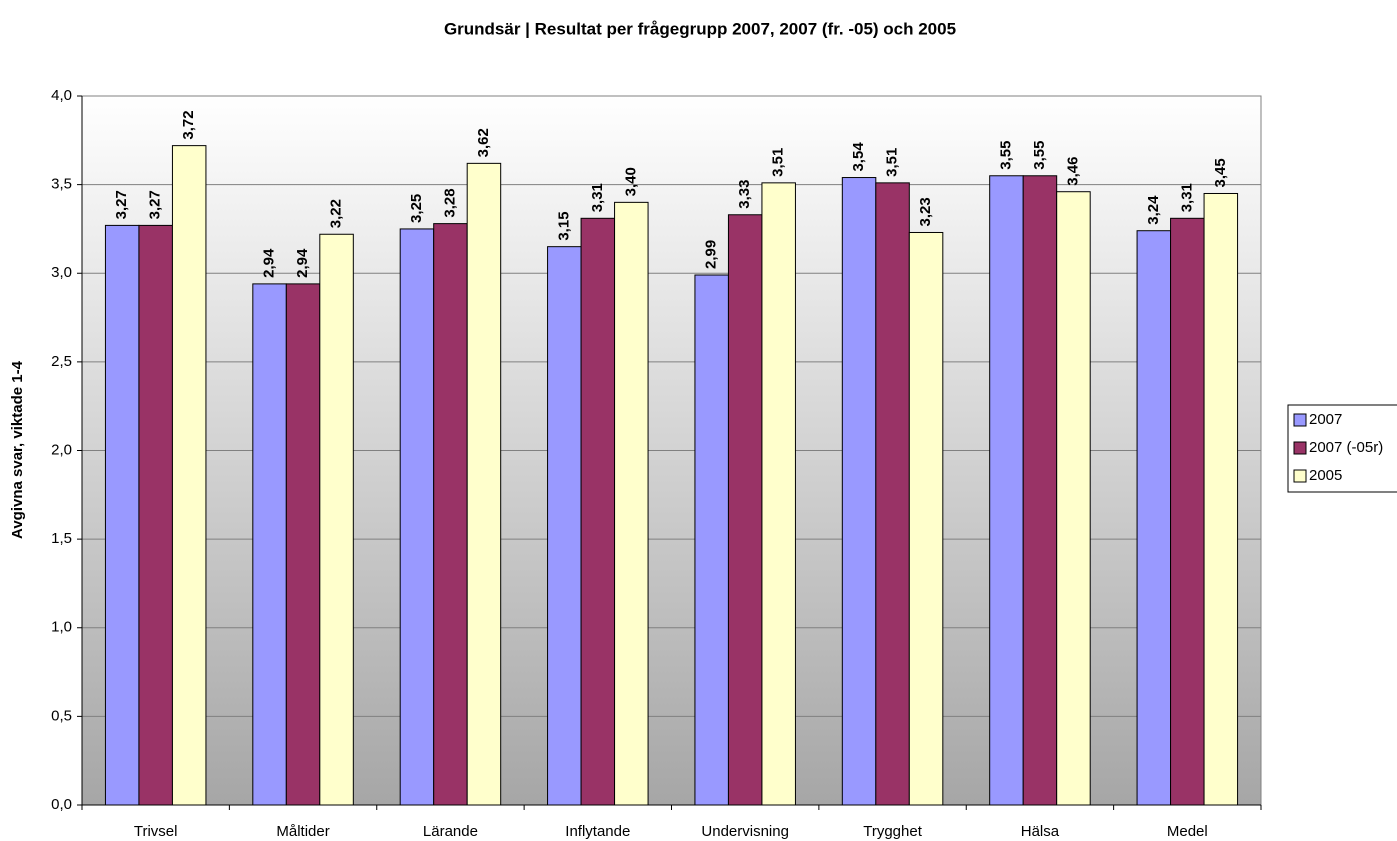 This screenshot has width=1397, height=841. Describe the element at coordinates (1325, 419) in the screenshot. I see `legend-label: 2007` at that location.